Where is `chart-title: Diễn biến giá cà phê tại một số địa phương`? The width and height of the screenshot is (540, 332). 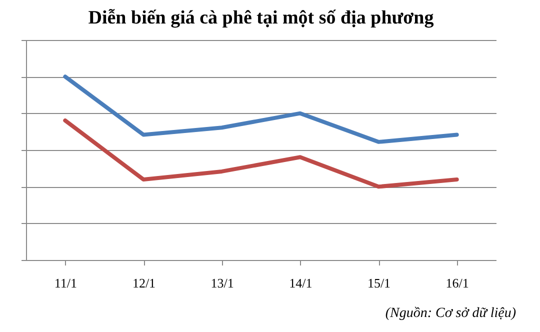
chart-title: Diễn biến giá cà phê tại một số địa phương is located at coordinates (261, 18).